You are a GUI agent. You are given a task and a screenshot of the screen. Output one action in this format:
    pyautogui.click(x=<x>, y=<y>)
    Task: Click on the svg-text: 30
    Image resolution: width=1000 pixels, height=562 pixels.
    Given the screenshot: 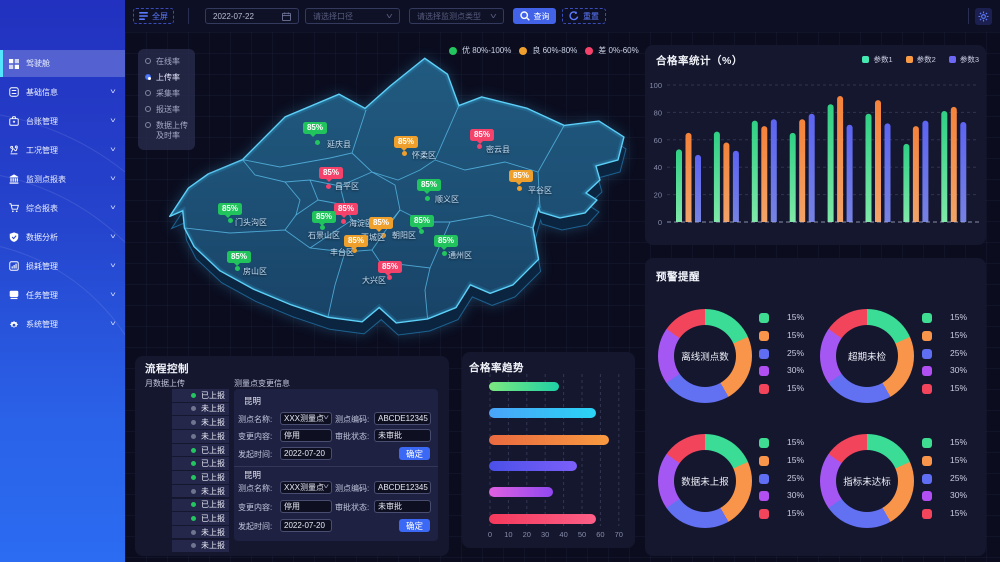 What is the action you would take?
    pyautogui.click(x=545, y=534)
    